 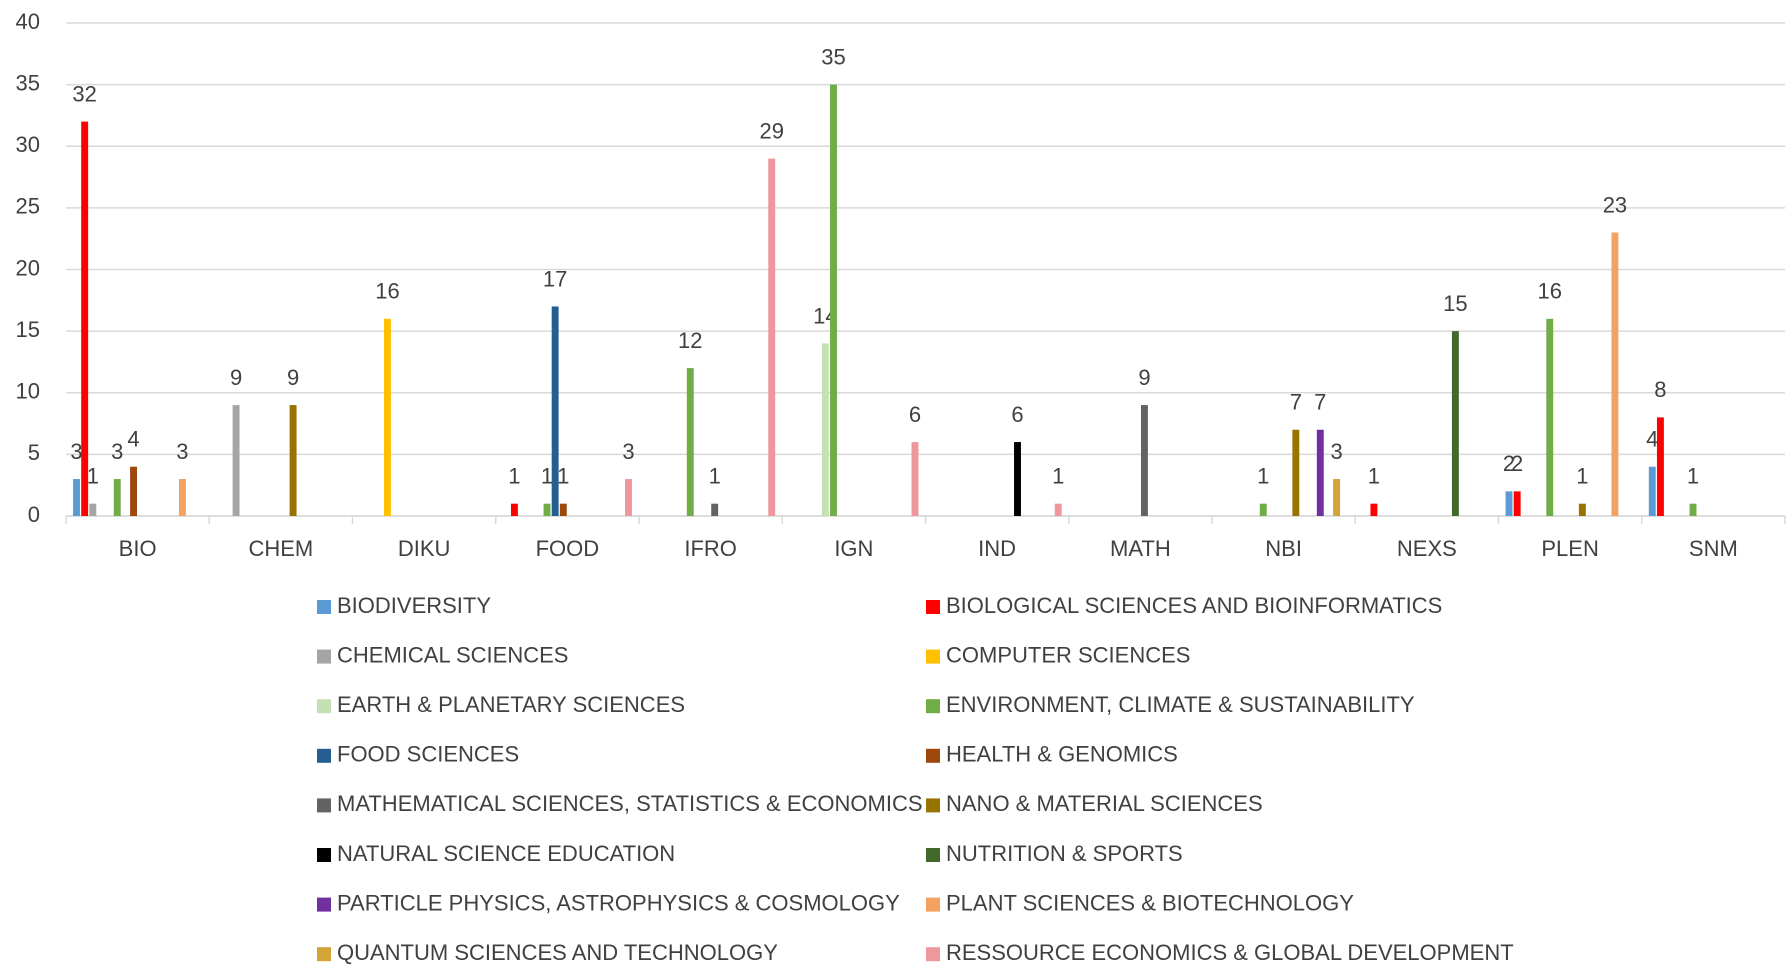 What do you see at coordinates (28, 267) in the screenshot?
I see `y-tick-label: 20` at bounding box center [28, 267].